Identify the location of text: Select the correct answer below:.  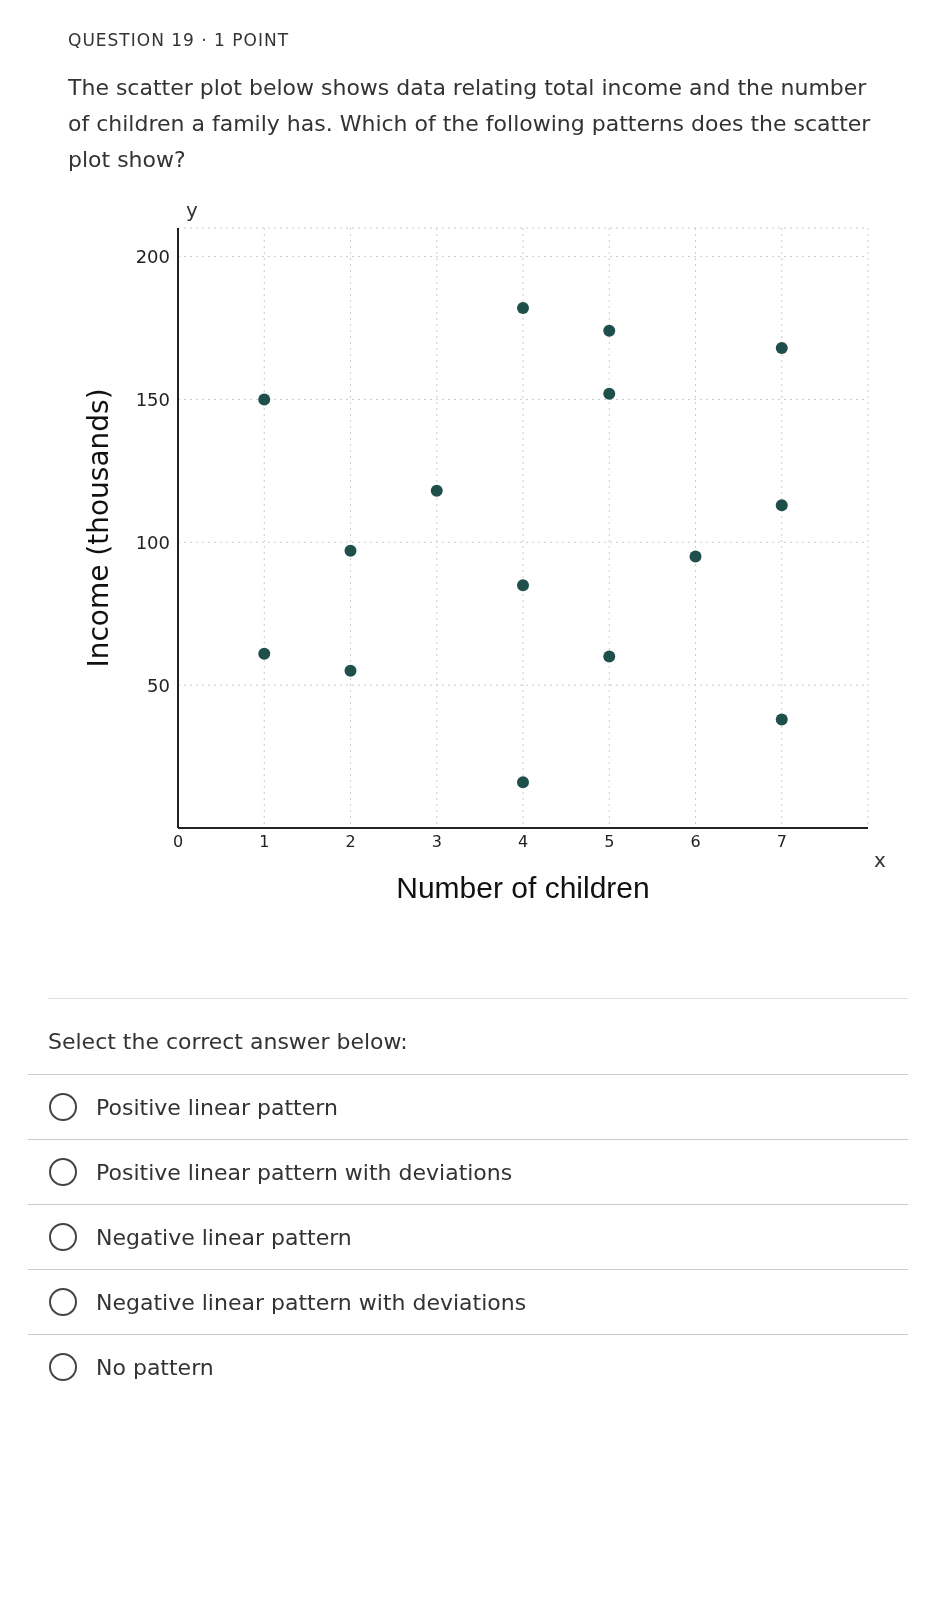
(478, 1026).